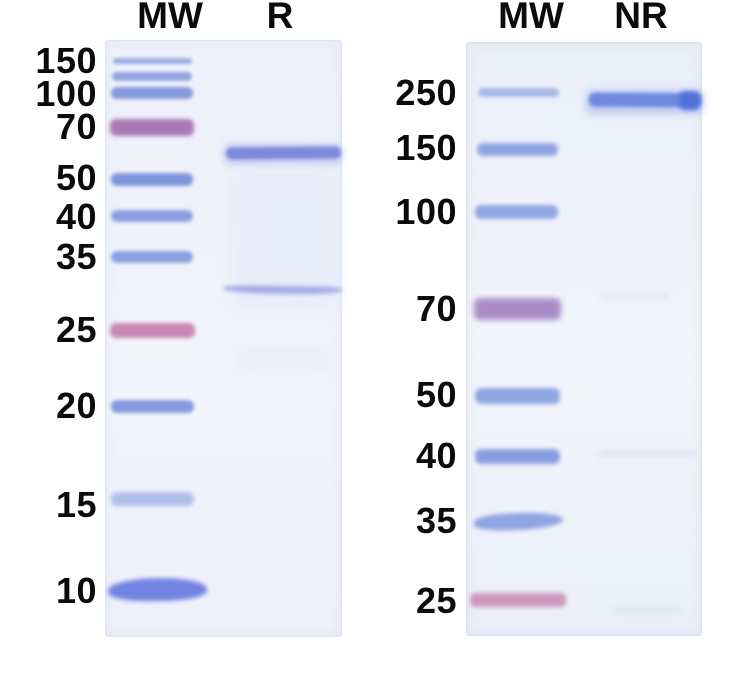 Image resolution: width=751 pixels, height=678 pixels. Describe the element at coordinates (426, 211) in the screenshot. I see `marker-label-100-non-reduced: 100` at that location.